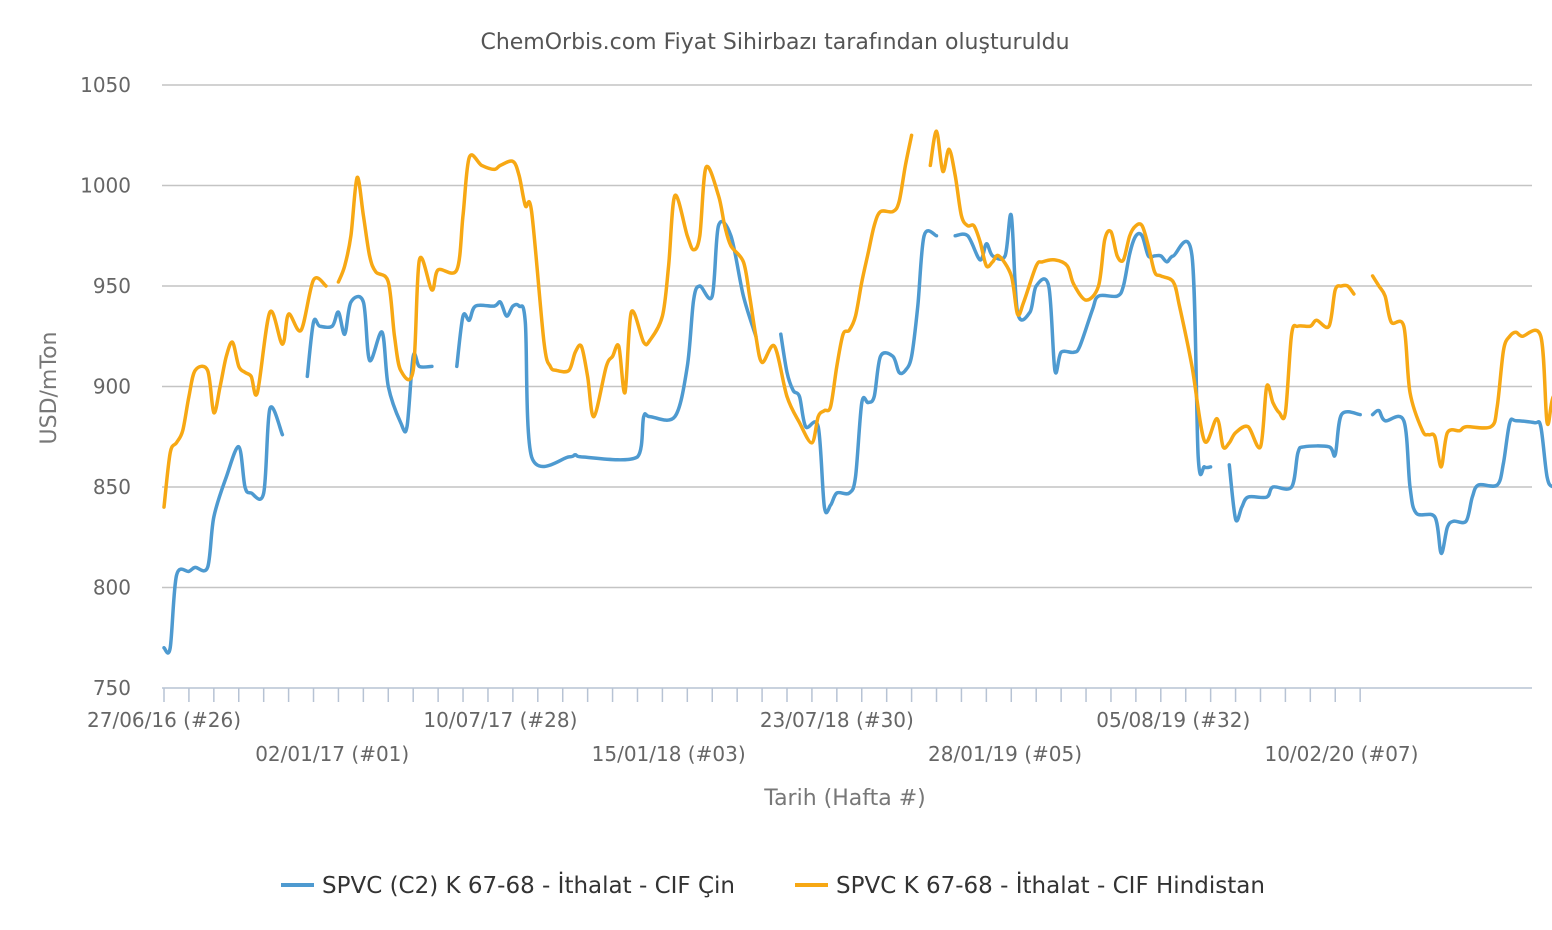 The height and width of the screenshot is (930, 1552). I want to click on legend-label-series-1: SPVC (C2) K 67-68 - İthalat - CIF Çin, so click(528, 885).